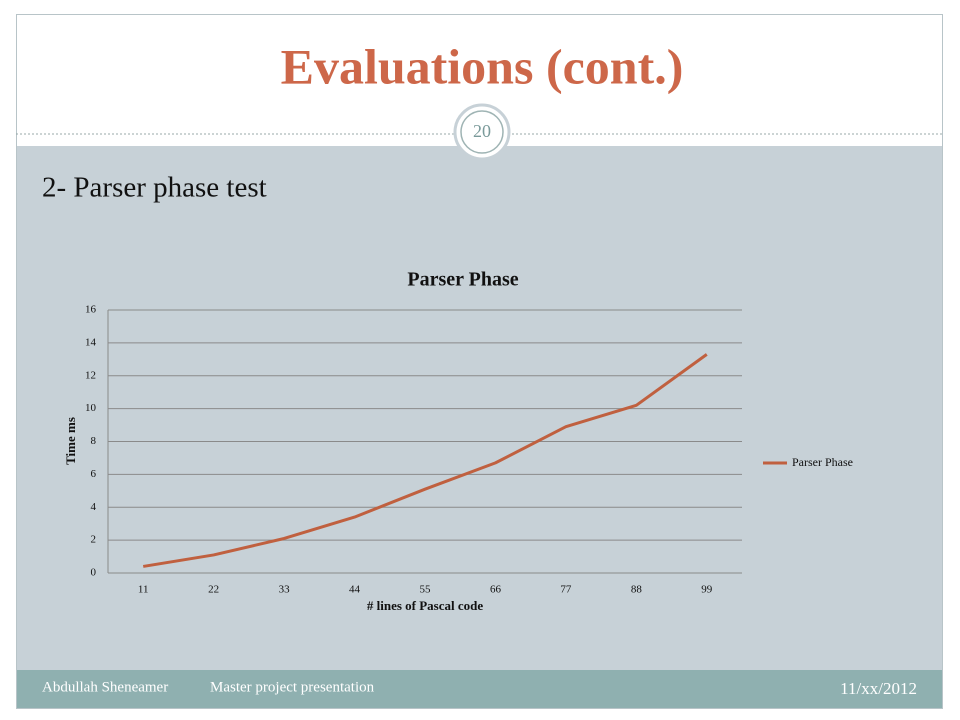 This screenshot has width=960, height=720. Describe the element at coordinates (355, 590) in the screenshot. I see `x-tick-label: 44` at that location.